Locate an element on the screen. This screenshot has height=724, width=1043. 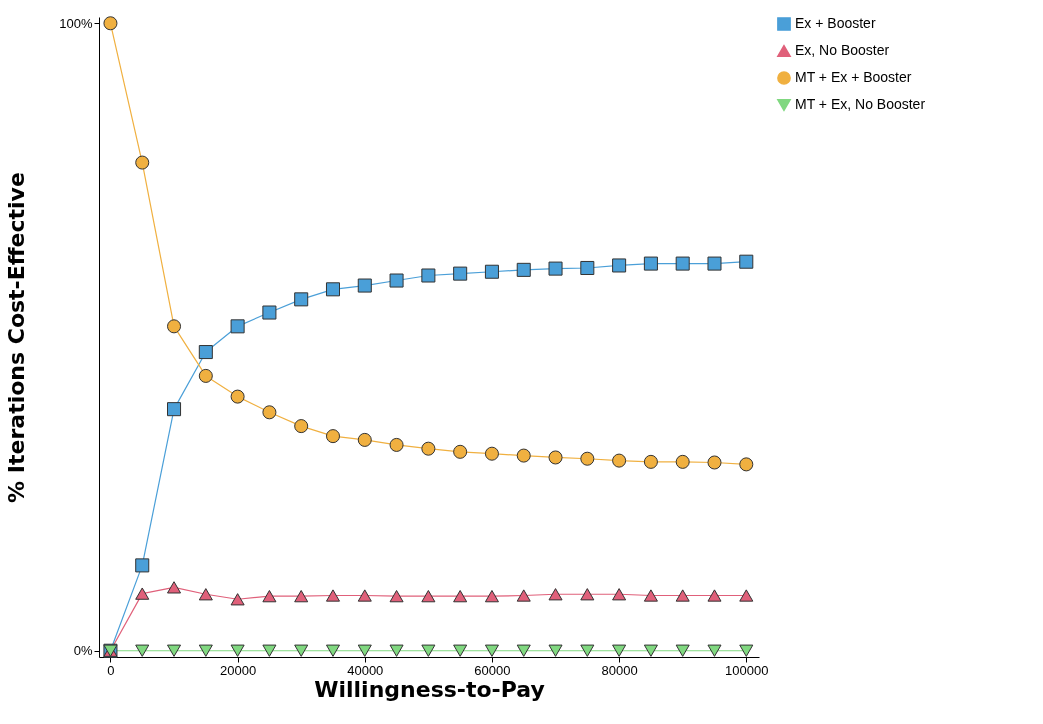
x-tick-label: 100000 is located at coordinates (747, 670).